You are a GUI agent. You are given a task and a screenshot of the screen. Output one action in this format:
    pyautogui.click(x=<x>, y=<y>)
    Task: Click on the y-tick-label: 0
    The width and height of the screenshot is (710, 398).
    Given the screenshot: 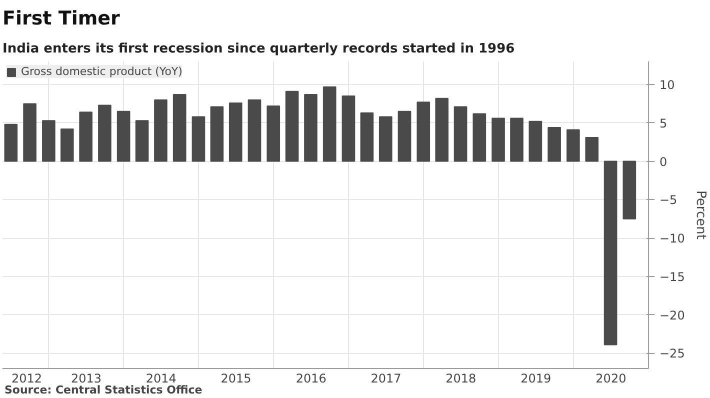 What is the action you would take?
    pyautogui.click(x=664, y=161)
    